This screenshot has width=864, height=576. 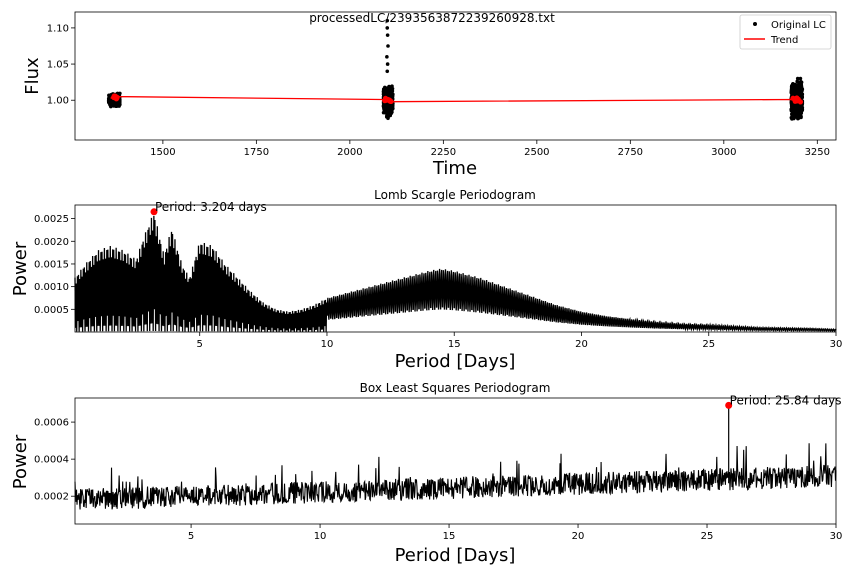 What do you see at coordinates (798, 25) in the screenshot?
I see `legend-label-original-lc: Original LC` at bounding box center [798, 25].